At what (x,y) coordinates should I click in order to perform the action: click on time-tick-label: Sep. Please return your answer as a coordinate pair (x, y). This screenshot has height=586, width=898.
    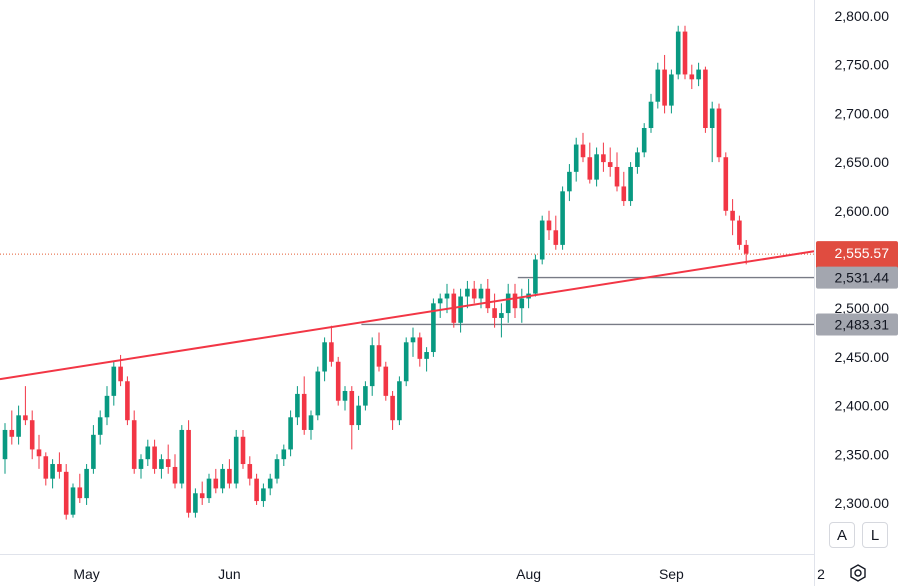
    Looking at the image, I should click on (671, 574).